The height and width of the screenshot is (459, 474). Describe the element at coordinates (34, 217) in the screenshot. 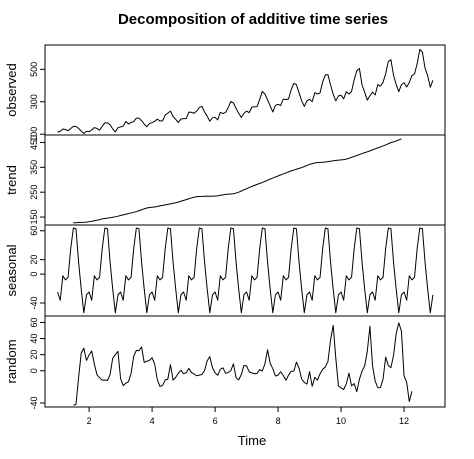

I see `y-tick-label: 150` at that location.